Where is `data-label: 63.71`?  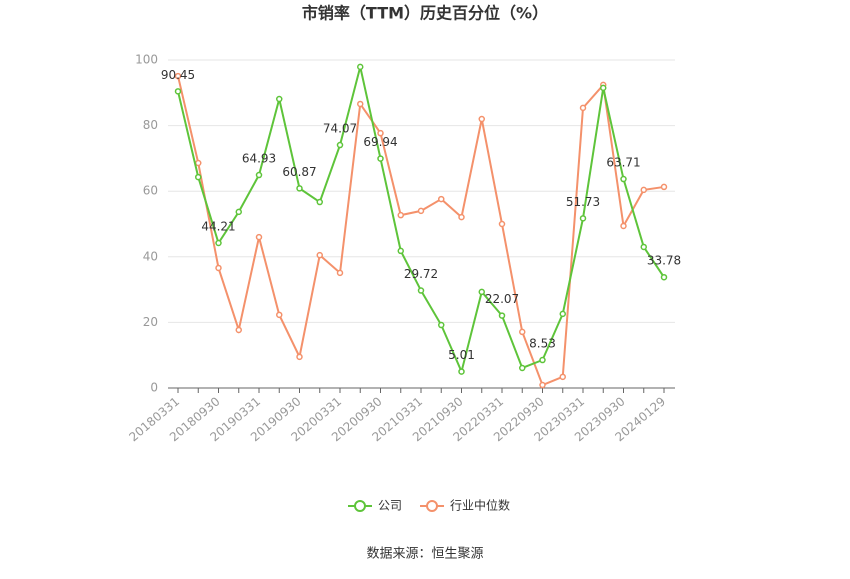 data-label: 63.71 is located at coordinates (623, 163).